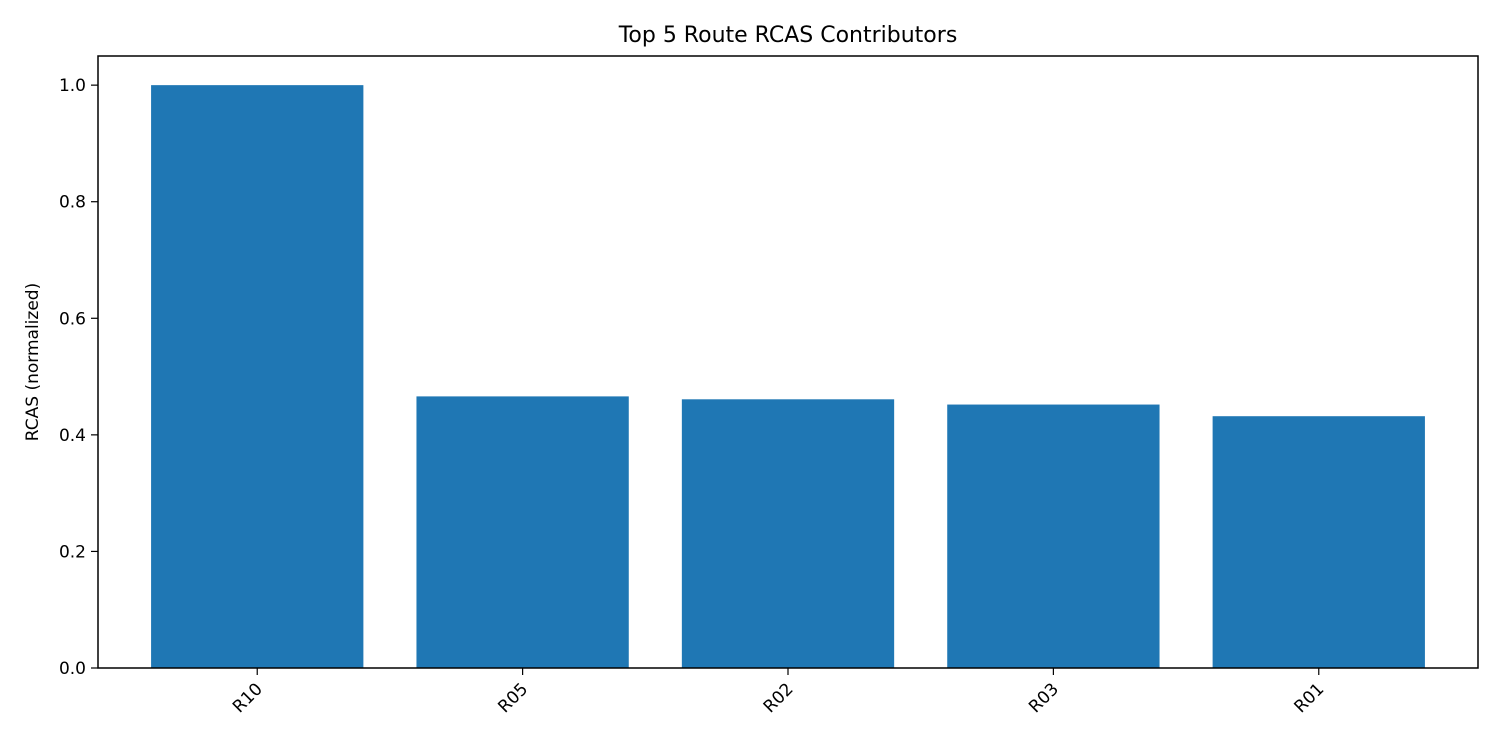  I want to click on y-tick-label: 0.0, so click(72, 669).